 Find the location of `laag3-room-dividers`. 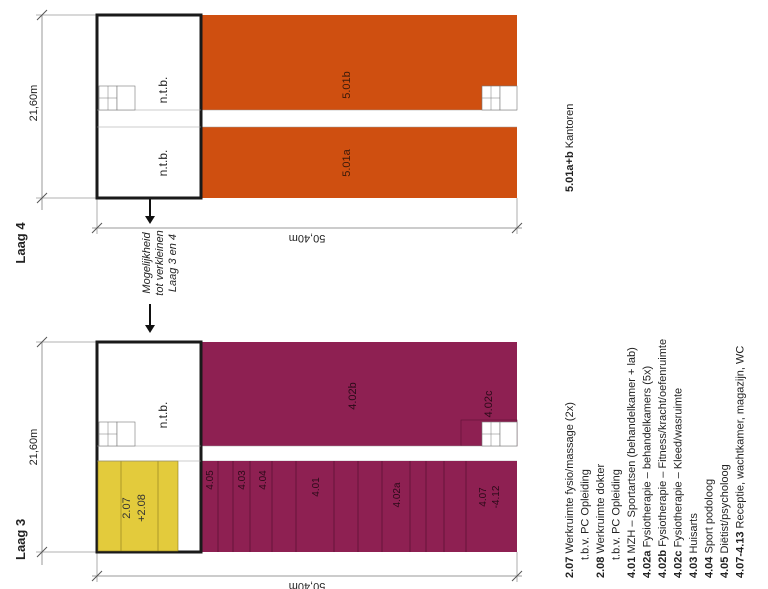

laag3-room-dividers is located at coordinates (342, 506).